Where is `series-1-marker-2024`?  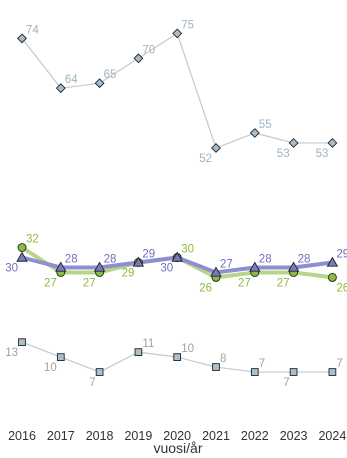
series-1-marker-2024 is located at coordinates (332, 143).